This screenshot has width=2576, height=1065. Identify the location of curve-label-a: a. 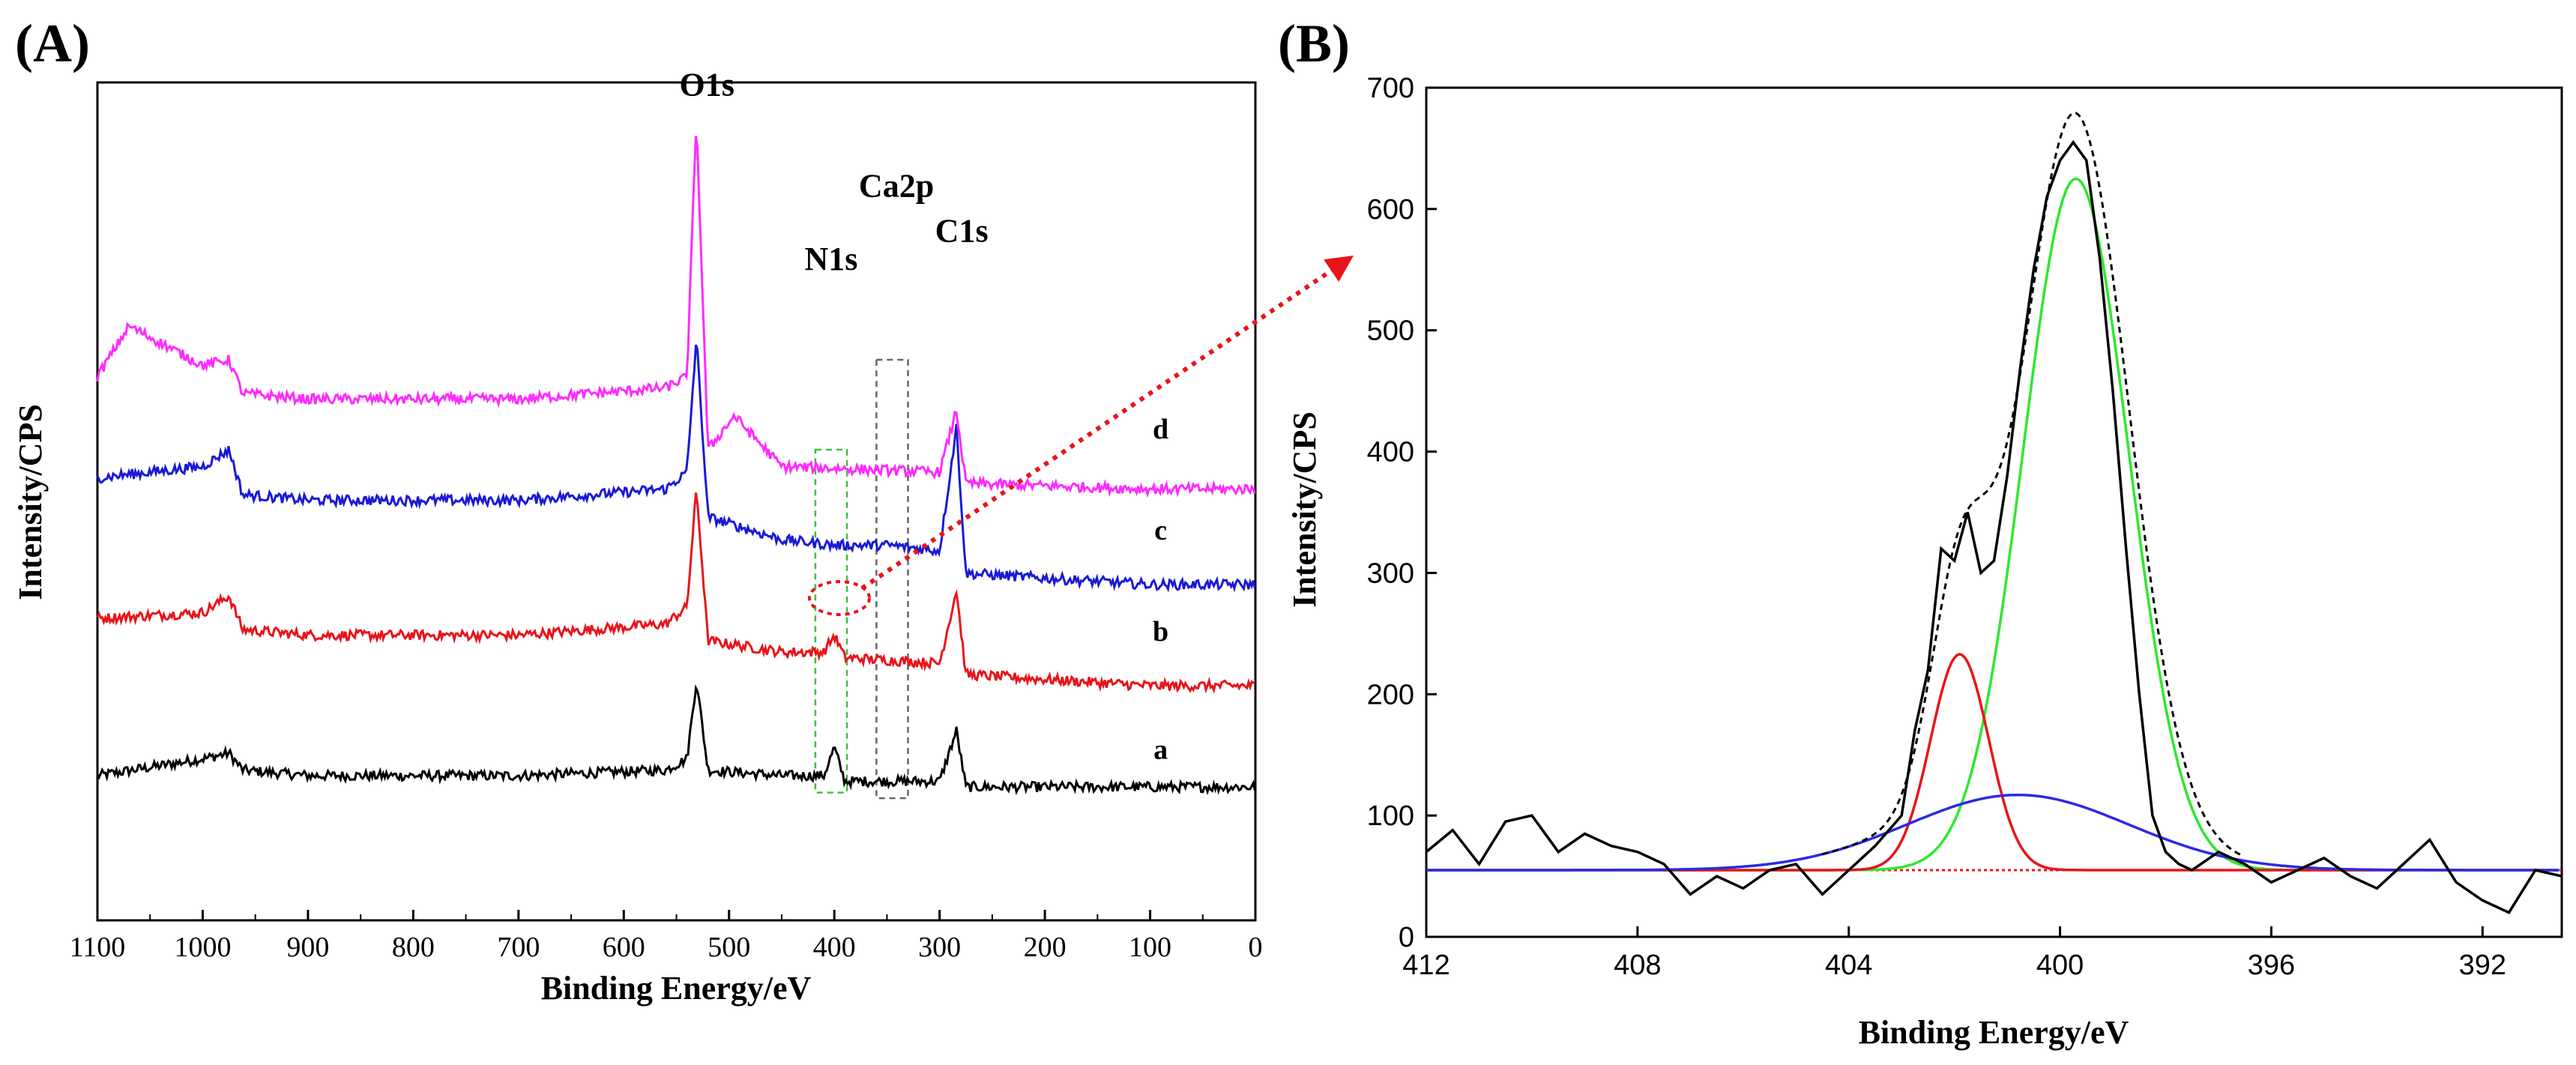
(1160, 750).